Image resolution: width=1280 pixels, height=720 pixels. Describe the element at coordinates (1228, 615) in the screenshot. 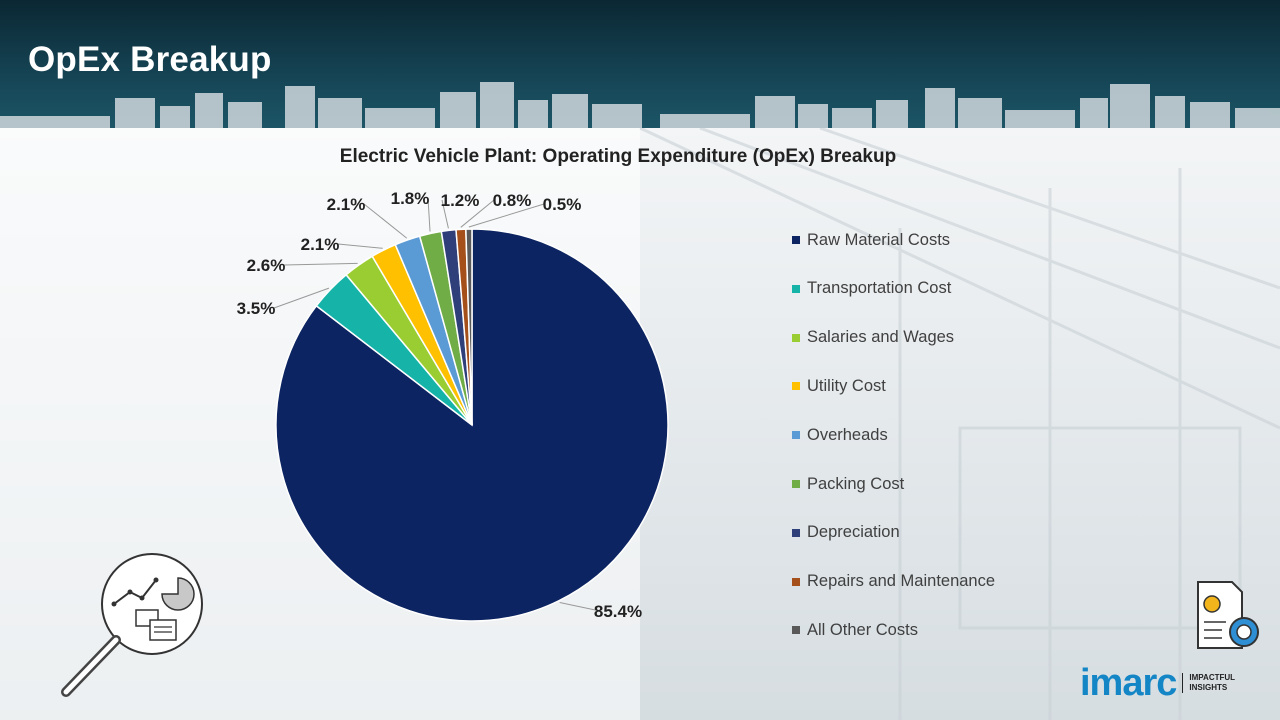

I see `invoice-cost-icon` at that location.